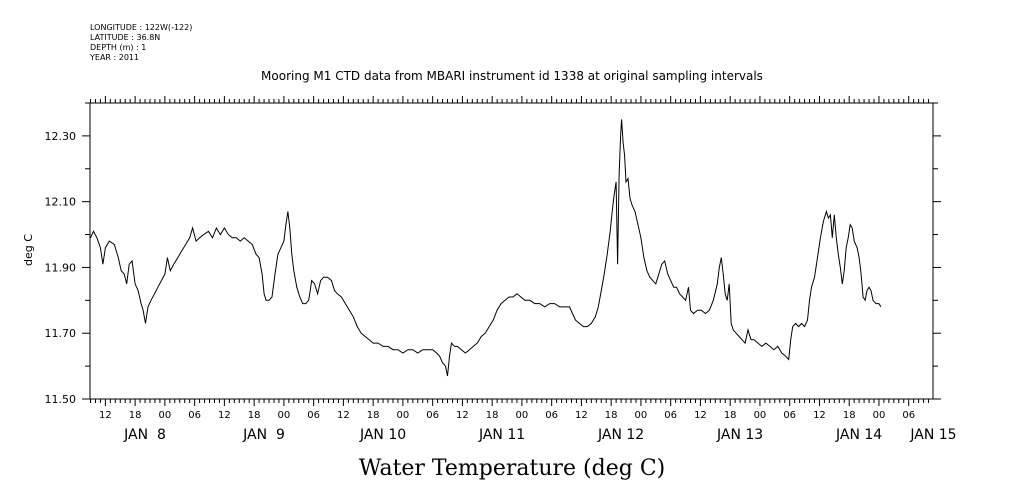 The image size is (1009, 504). What do you see at coordinates (620, 435) in the screenshot?
I see `x-day-label: JAN 12` at bounding box center [620, 435].